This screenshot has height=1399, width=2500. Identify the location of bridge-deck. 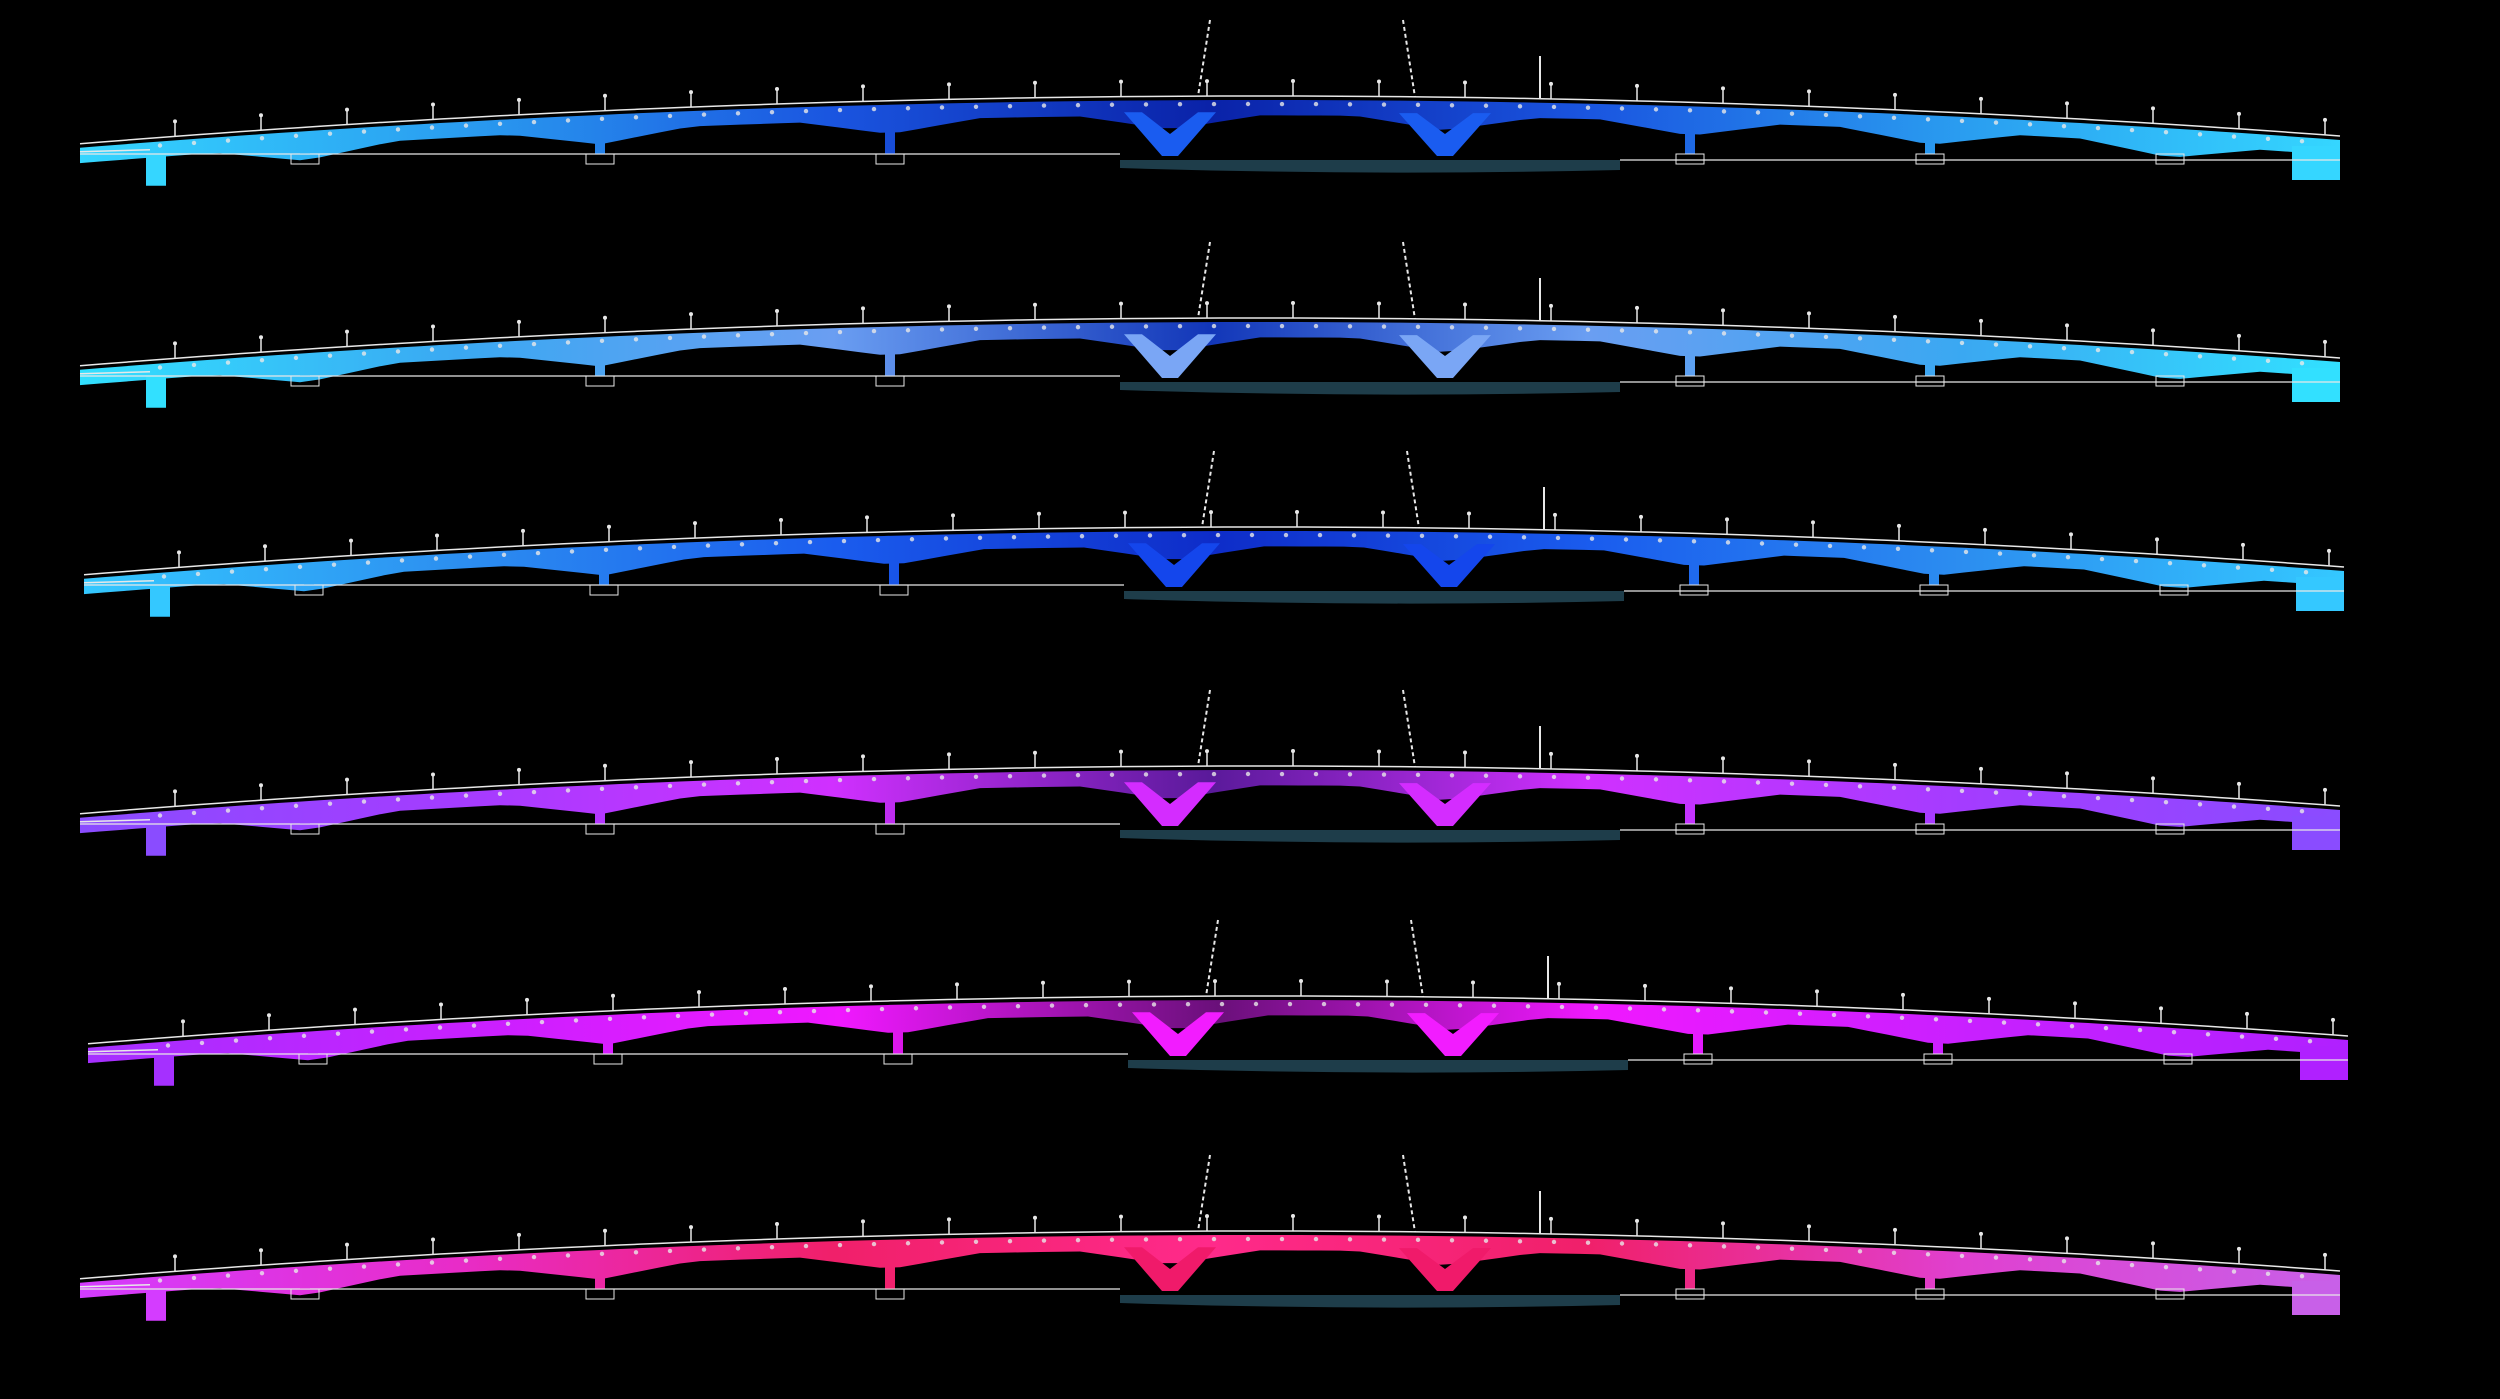
(1210, 132).